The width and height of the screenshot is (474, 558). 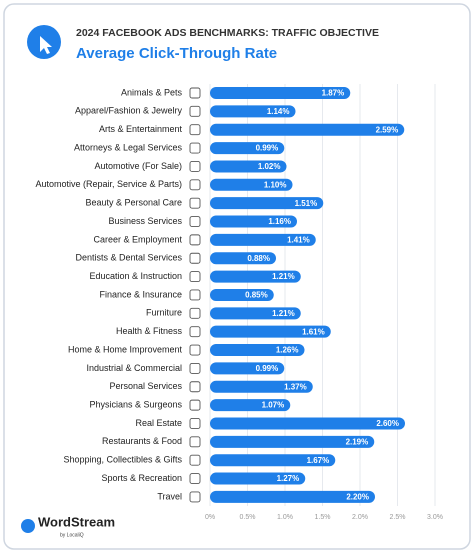 What do you see at coordinates (248, 517) in the screenshot?
I see `x-tick-label: 0.5%` at bounding box center [248, 517].